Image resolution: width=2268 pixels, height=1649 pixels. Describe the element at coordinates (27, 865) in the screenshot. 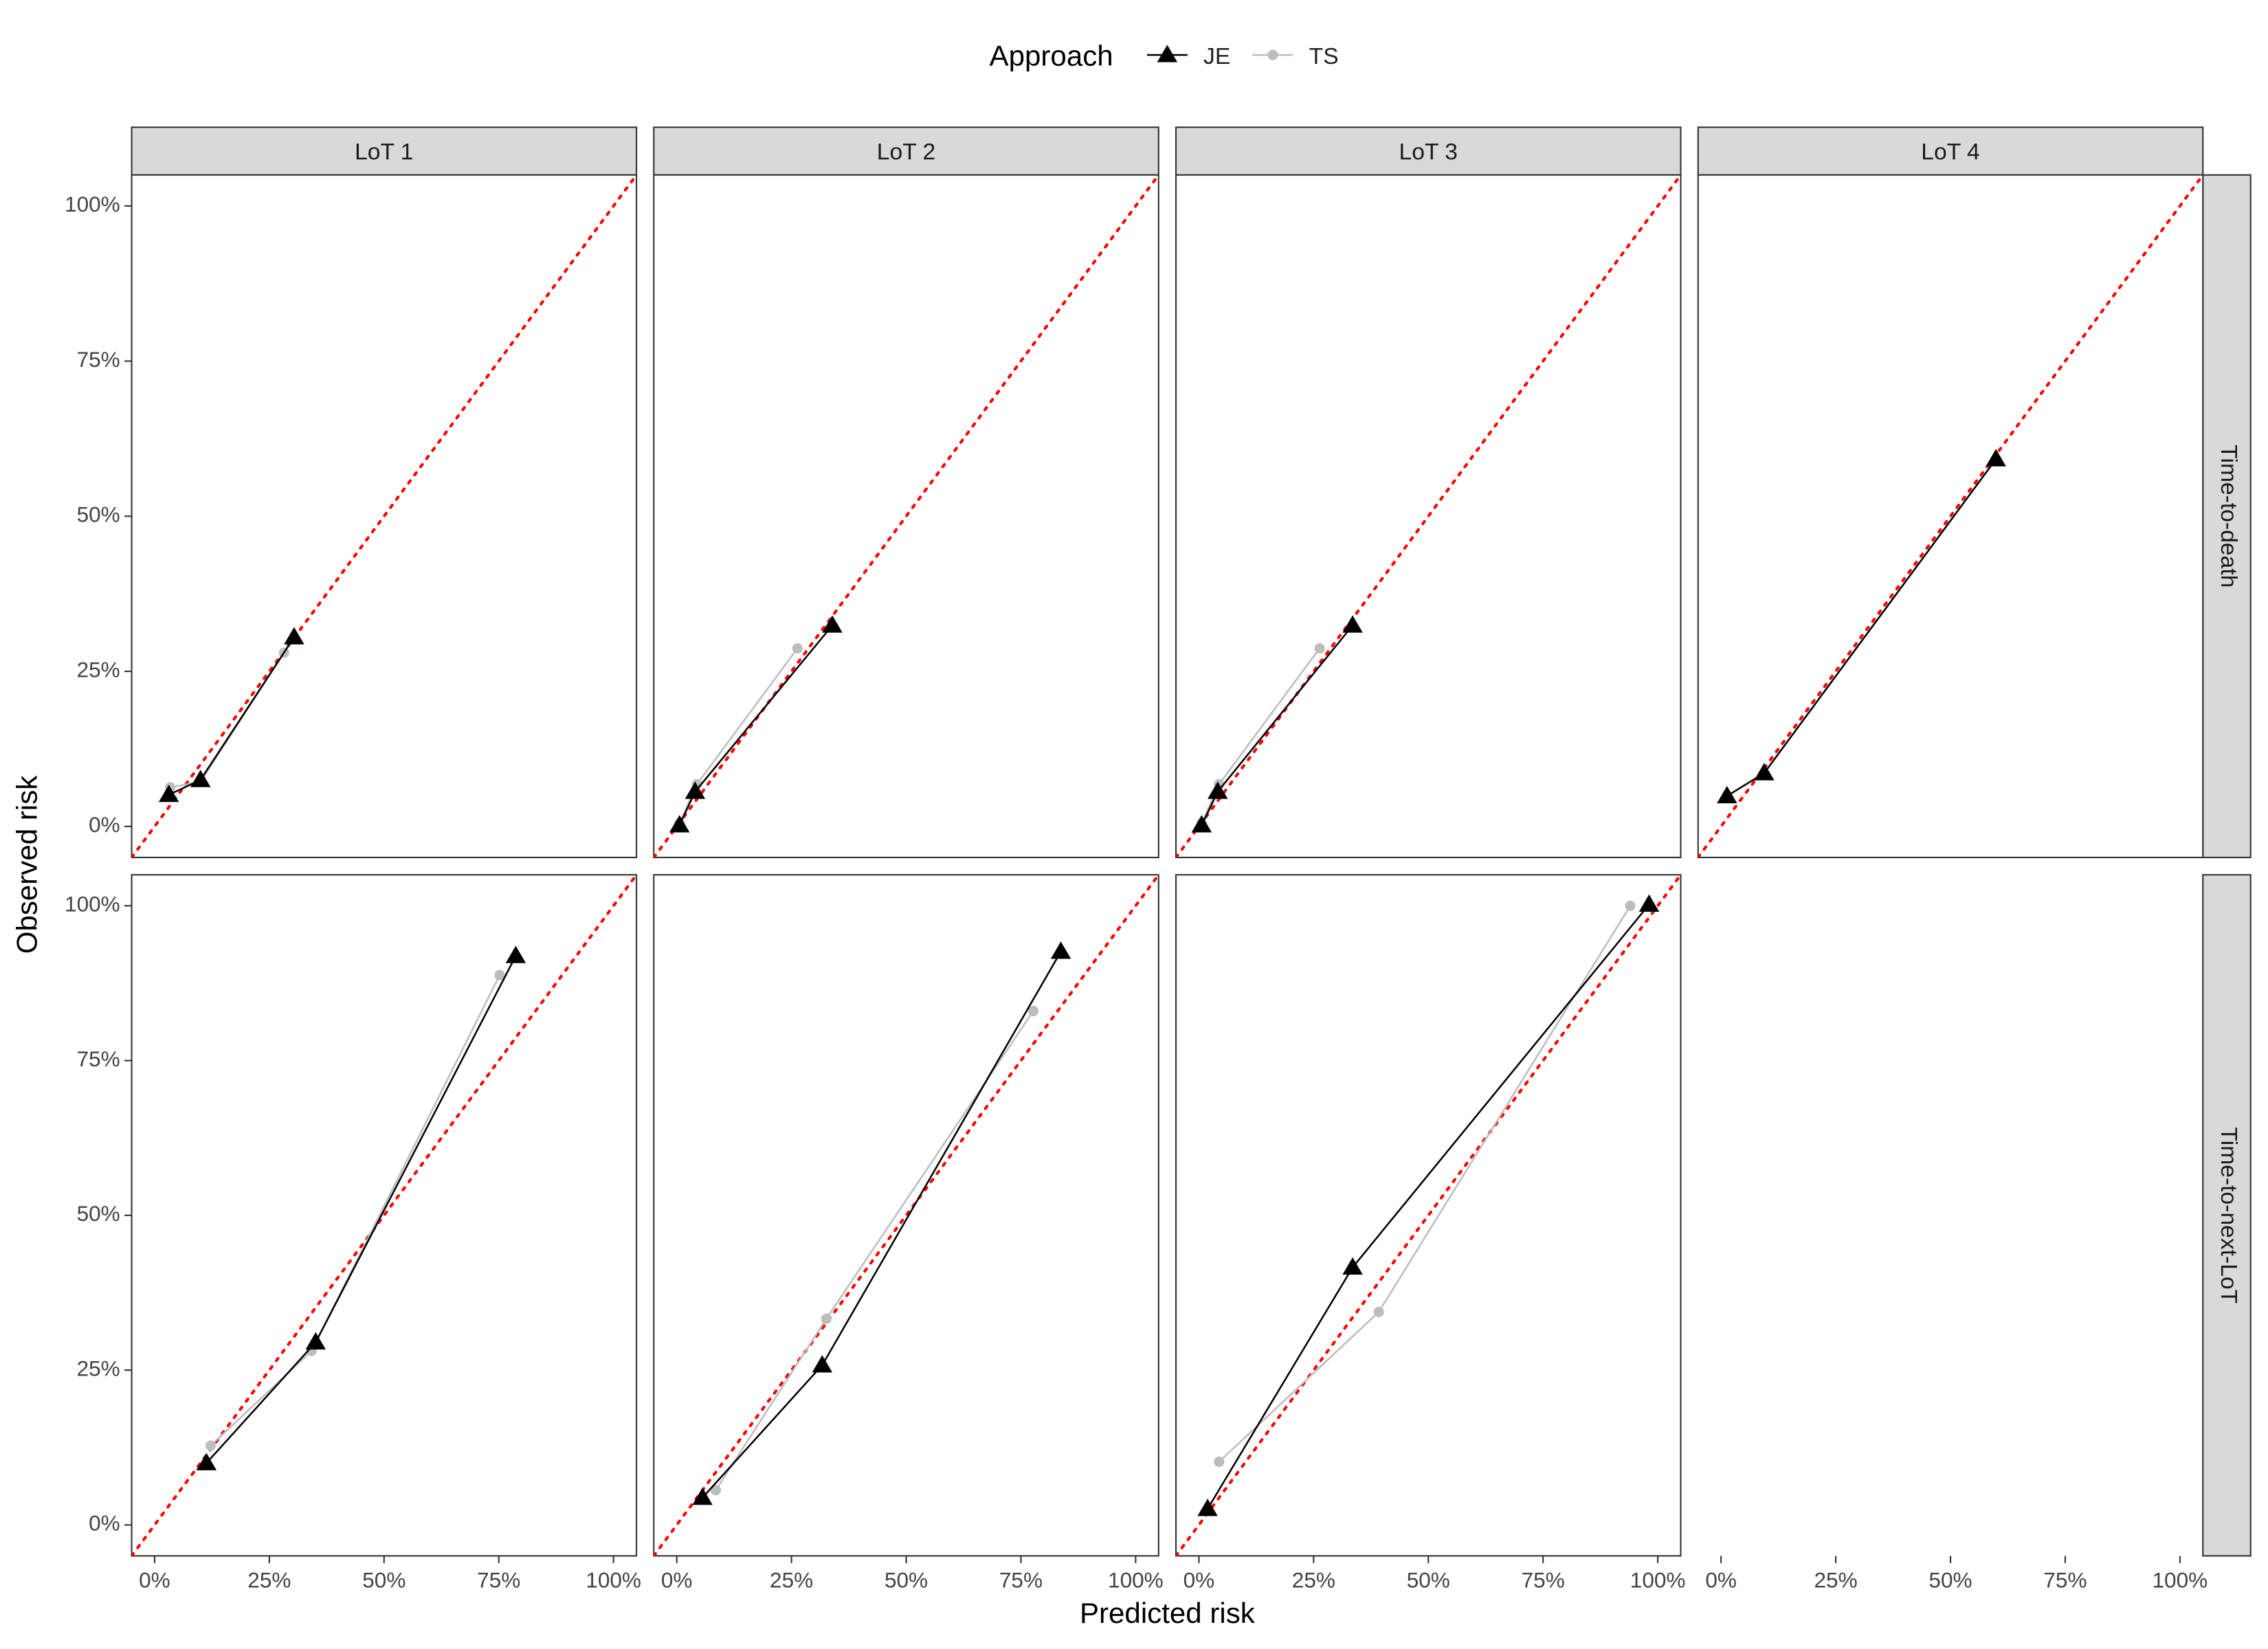

I see `y-axis-title: Observed risk` at that location.